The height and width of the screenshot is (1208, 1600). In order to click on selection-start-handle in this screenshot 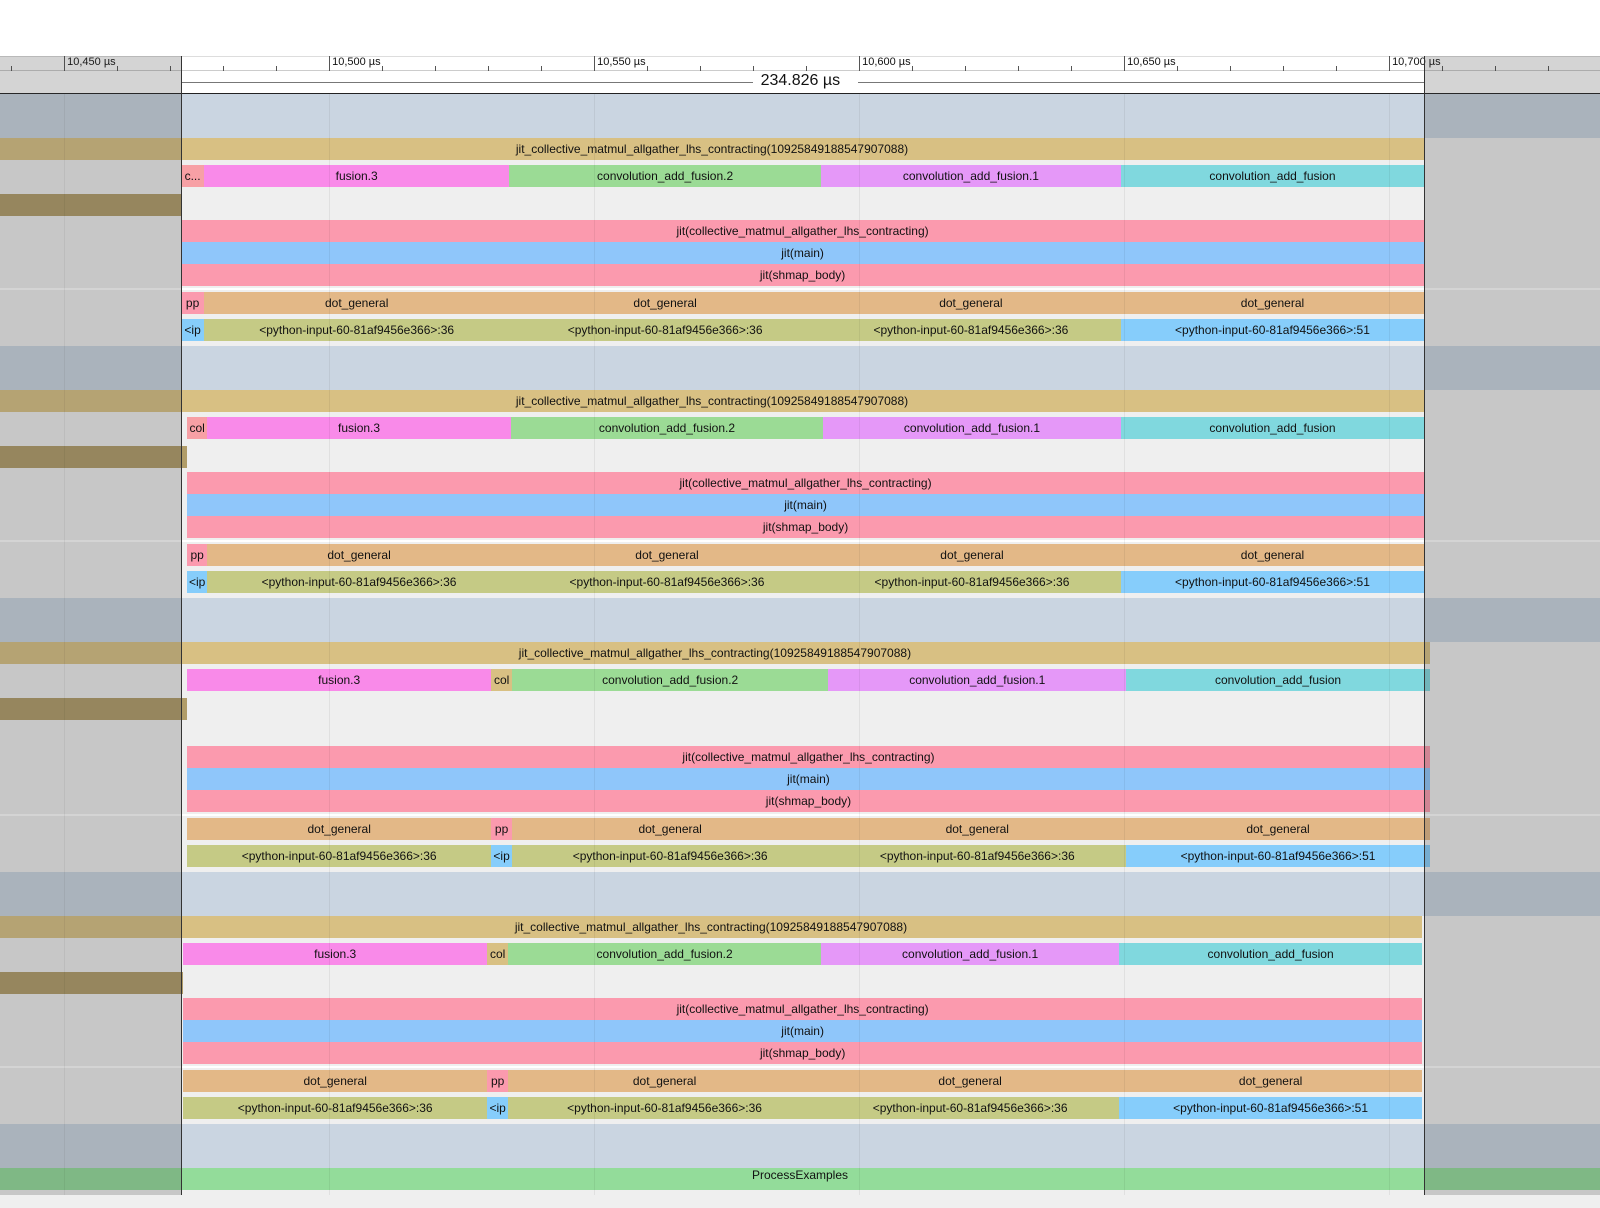, I will do `click(182, 625)`.